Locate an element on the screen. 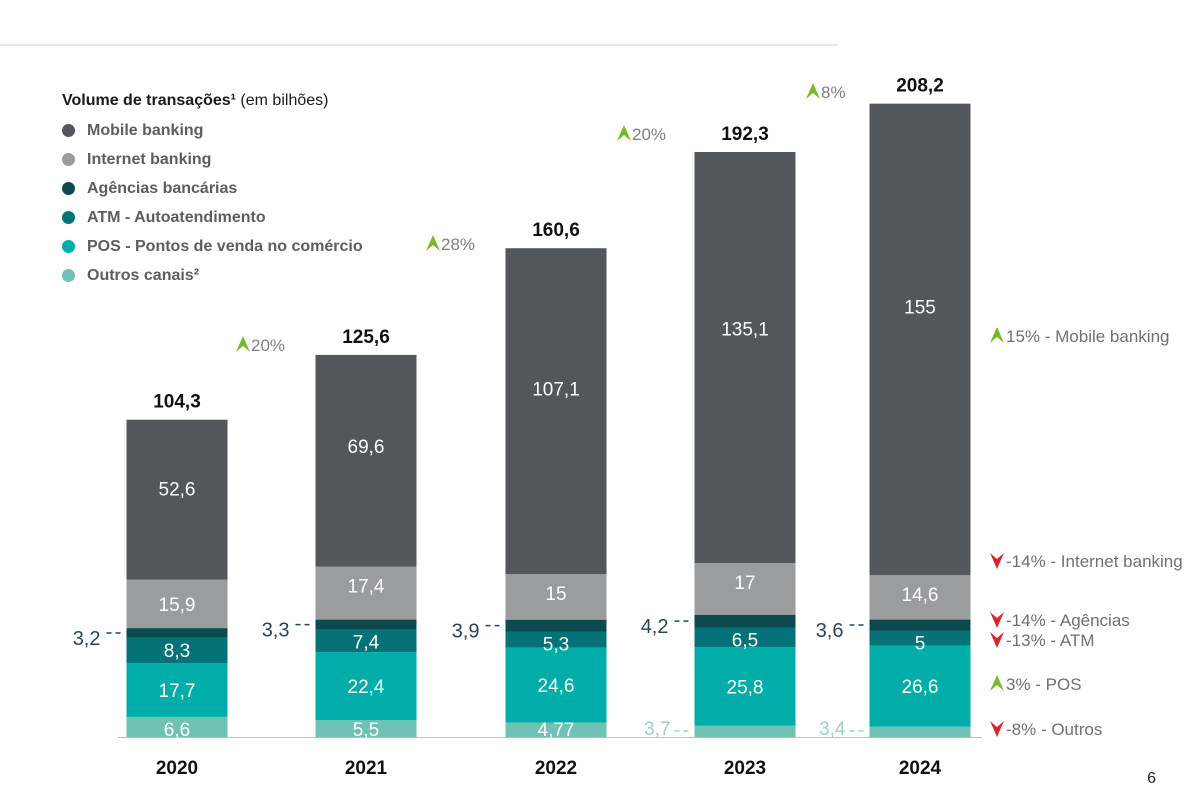 This screenshot has height=794, width=1200. data-label-agencias-2021: 3,3 is located at coordinates (276, 631).